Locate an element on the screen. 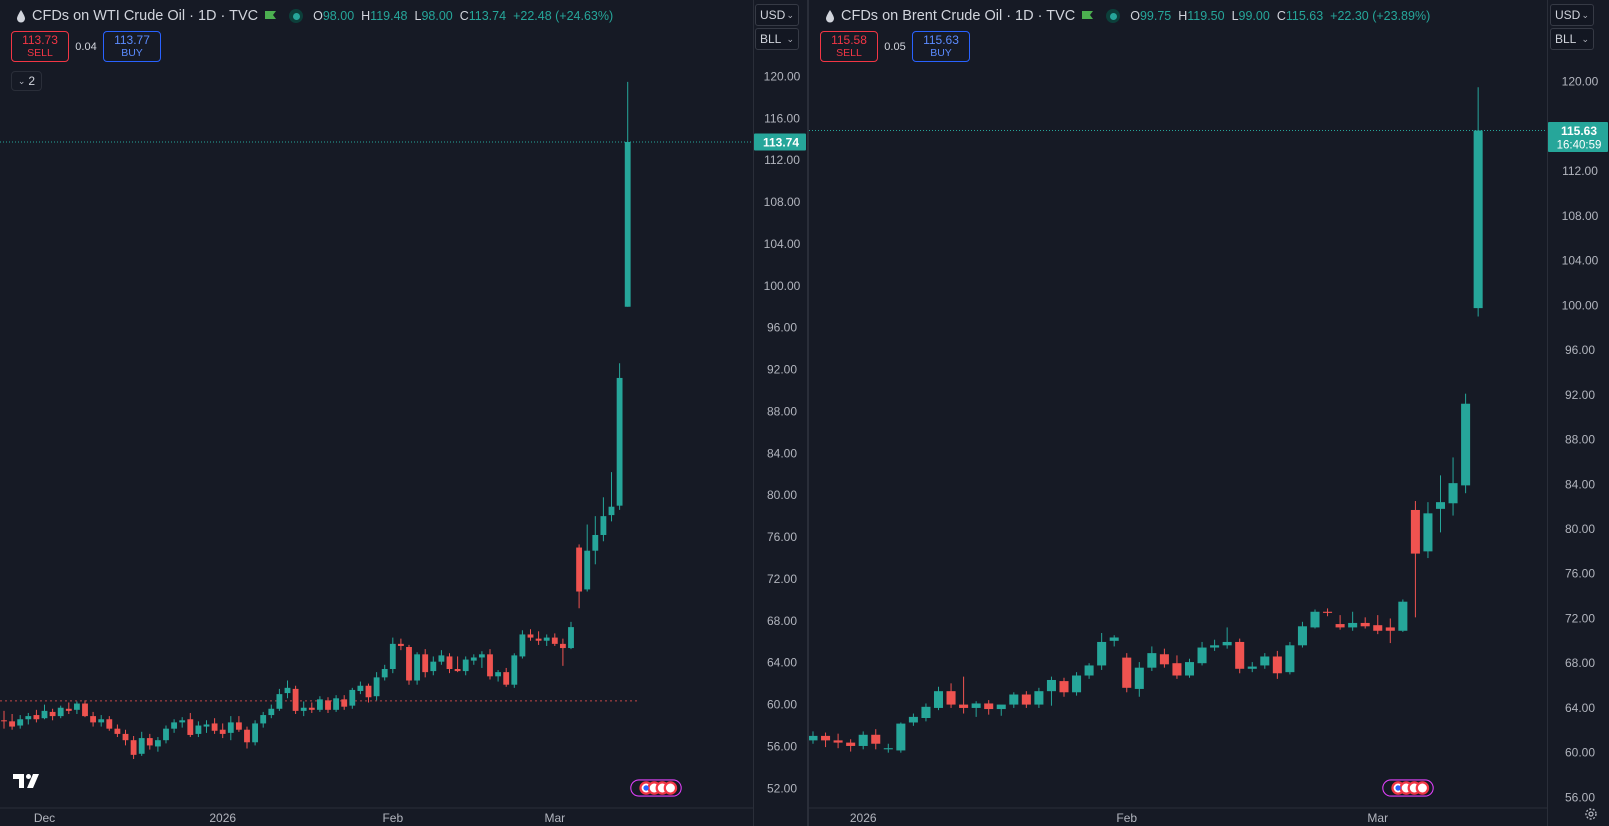  buy-button: 113.77 BUY is located at coordinates (132, 46).